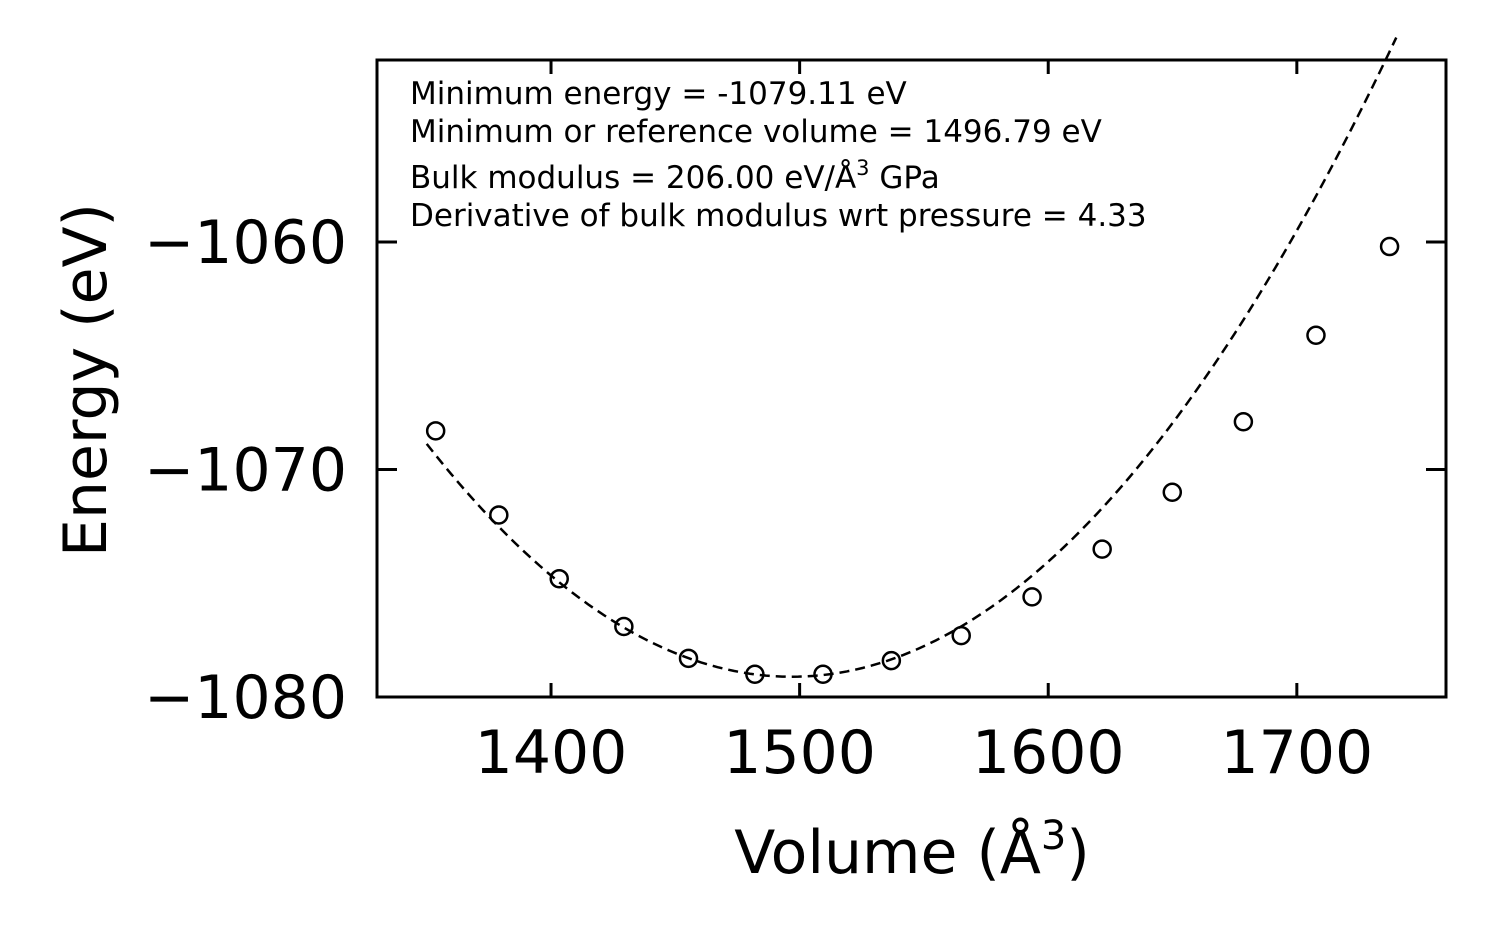 This screenshot has width=1506, height=943. Describe the element at coordinates (633, 178) in the screenshot. I see `annotation-bulk-modulus-text: Bulk modulus = 206.00 eV/Å` at that location.